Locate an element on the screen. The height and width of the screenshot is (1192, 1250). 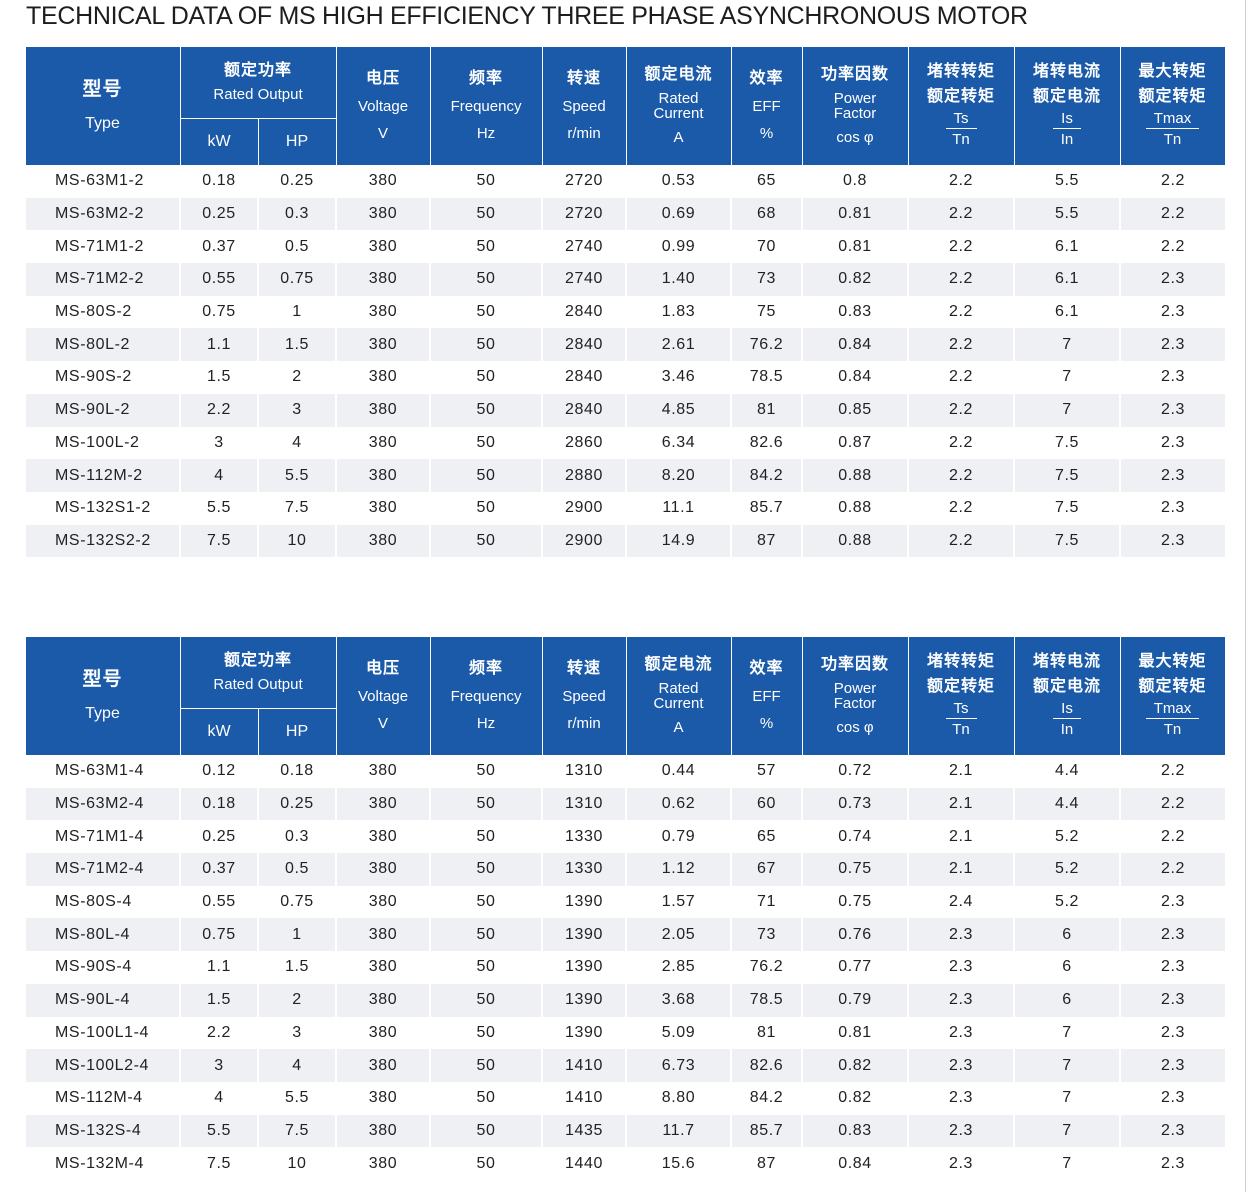
header-frequency-en: Frequency is located at coordinates (486, 696).